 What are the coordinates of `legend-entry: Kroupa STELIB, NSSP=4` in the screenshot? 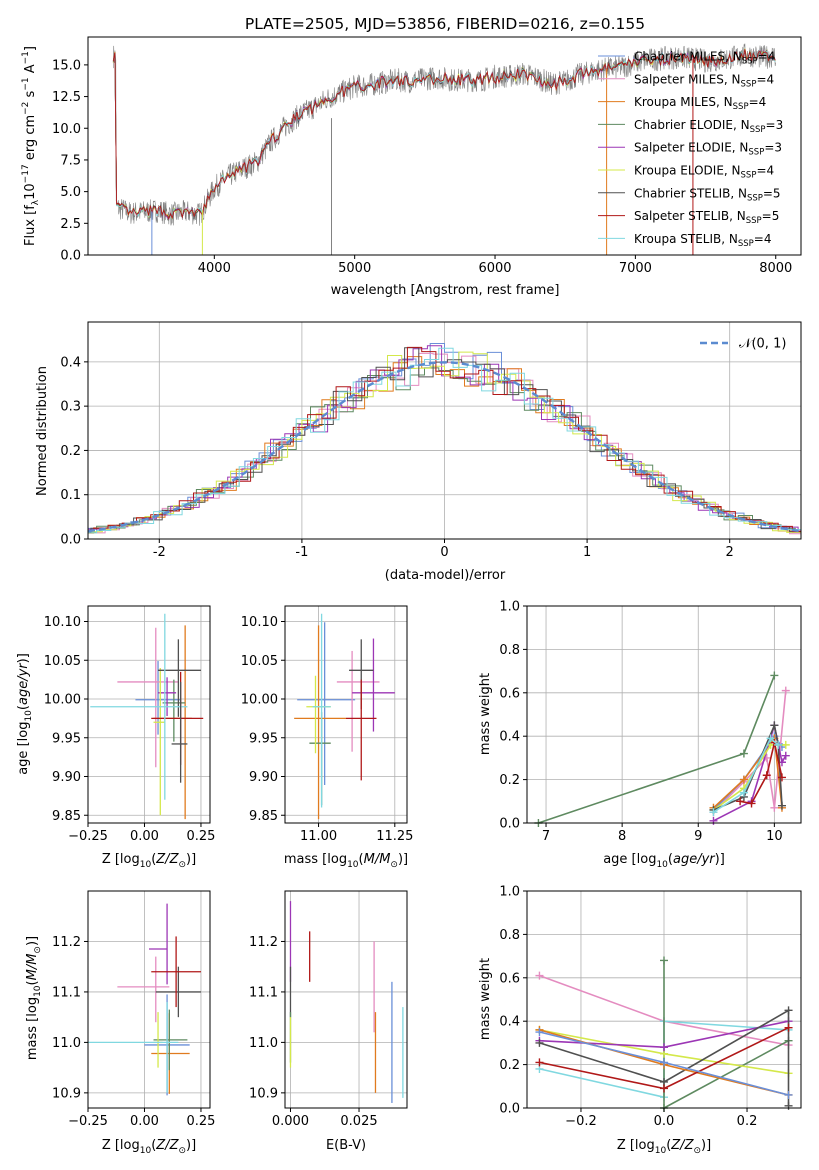 It's located at (703, 240).